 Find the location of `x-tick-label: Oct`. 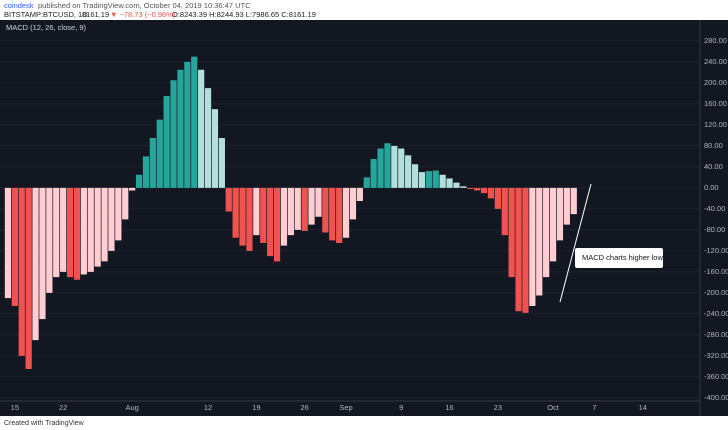

x-tick-label: Oct is located at coordinates (553, 407).